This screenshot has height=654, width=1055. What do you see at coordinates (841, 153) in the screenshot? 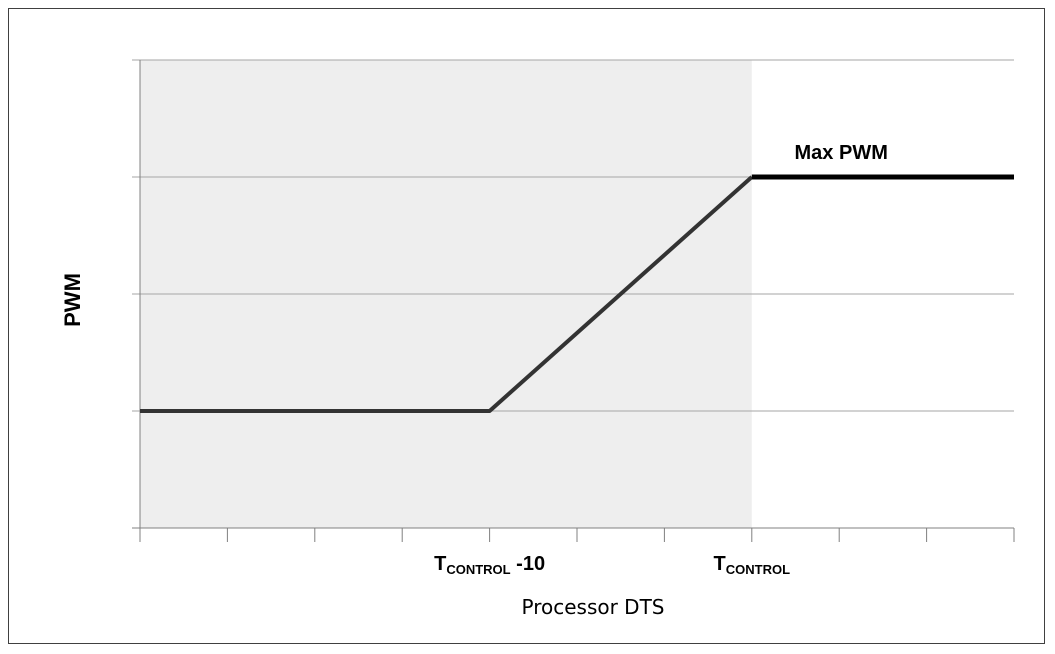
I see `max-pwm-annotation: Max PWM` at bounding box center [841, 153].